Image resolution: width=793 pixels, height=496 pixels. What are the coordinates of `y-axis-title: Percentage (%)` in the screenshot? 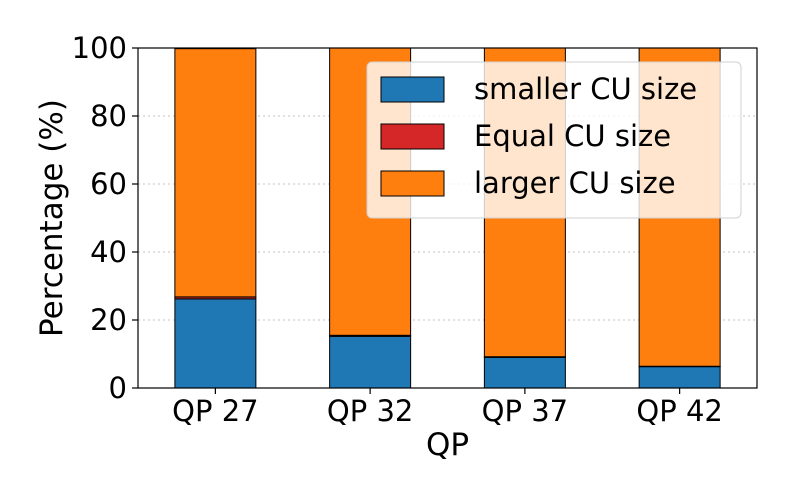 It's located at (52, 218).